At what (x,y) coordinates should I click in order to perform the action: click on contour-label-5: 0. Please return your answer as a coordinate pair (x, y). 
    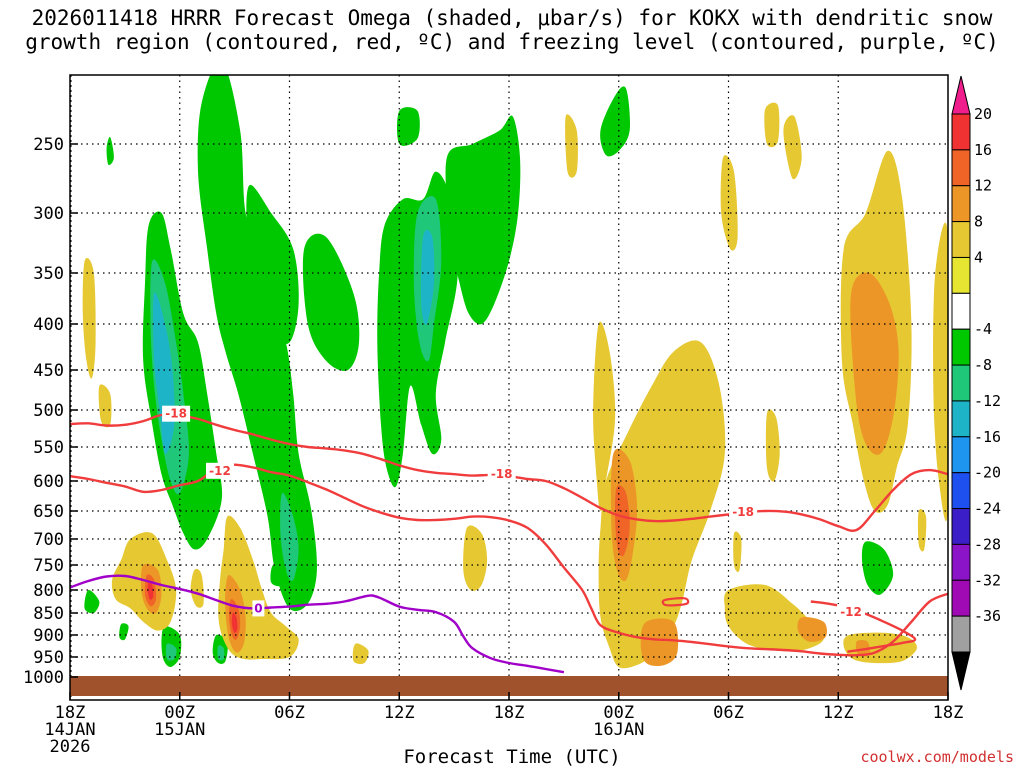
    Looking at the image, I should click on (258, 608).